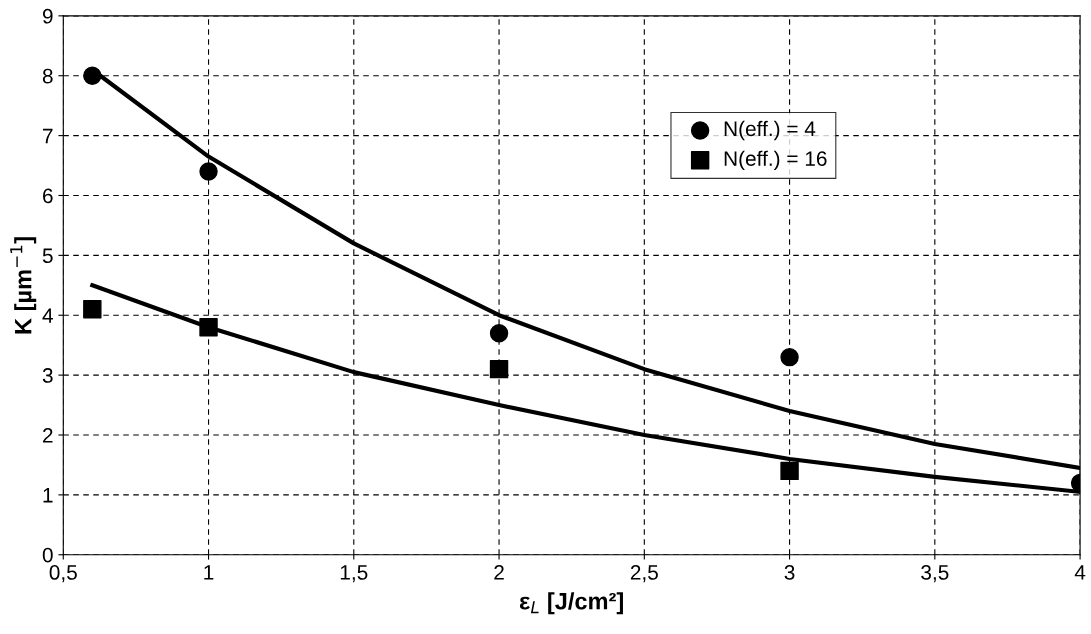 The image size is (1091, 634). Describe the element at coordinates (47, 76) in the screenshot. I see `y-tick-label: 8` at that location.